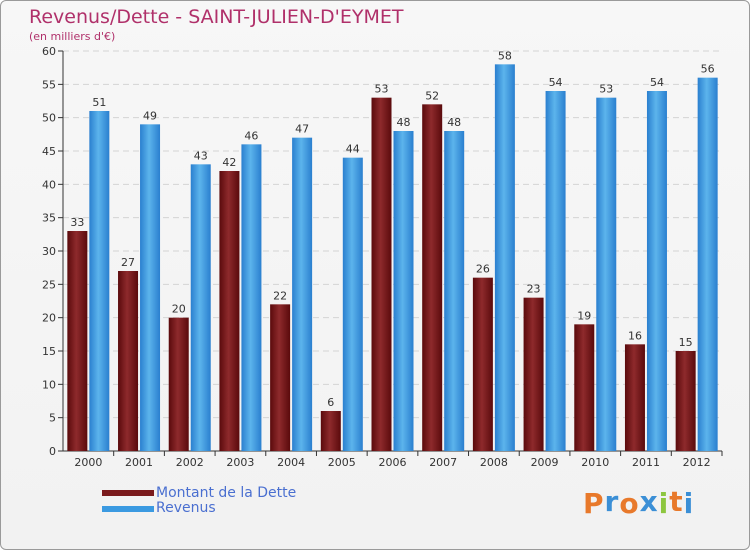 This screenshot has height=550, width=750. I want to click on proxiti-logo: Proxiti, so click(639, 502).